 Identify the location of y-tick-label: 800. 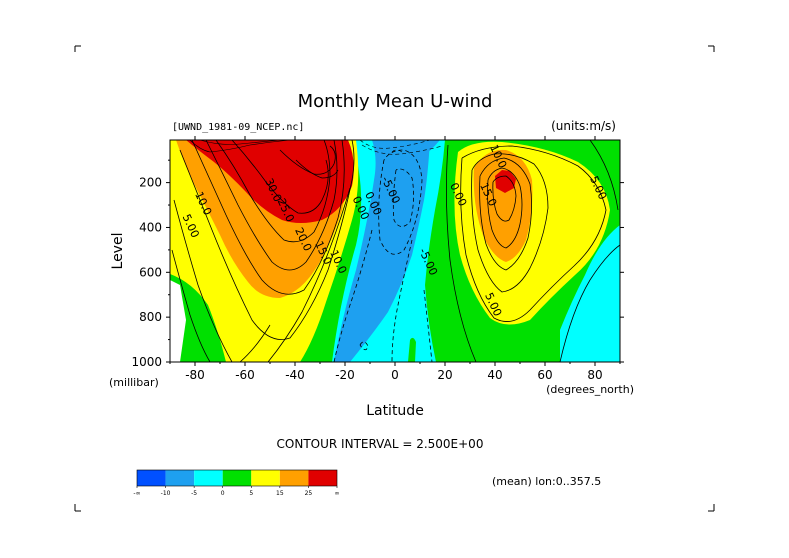
(150, 317).